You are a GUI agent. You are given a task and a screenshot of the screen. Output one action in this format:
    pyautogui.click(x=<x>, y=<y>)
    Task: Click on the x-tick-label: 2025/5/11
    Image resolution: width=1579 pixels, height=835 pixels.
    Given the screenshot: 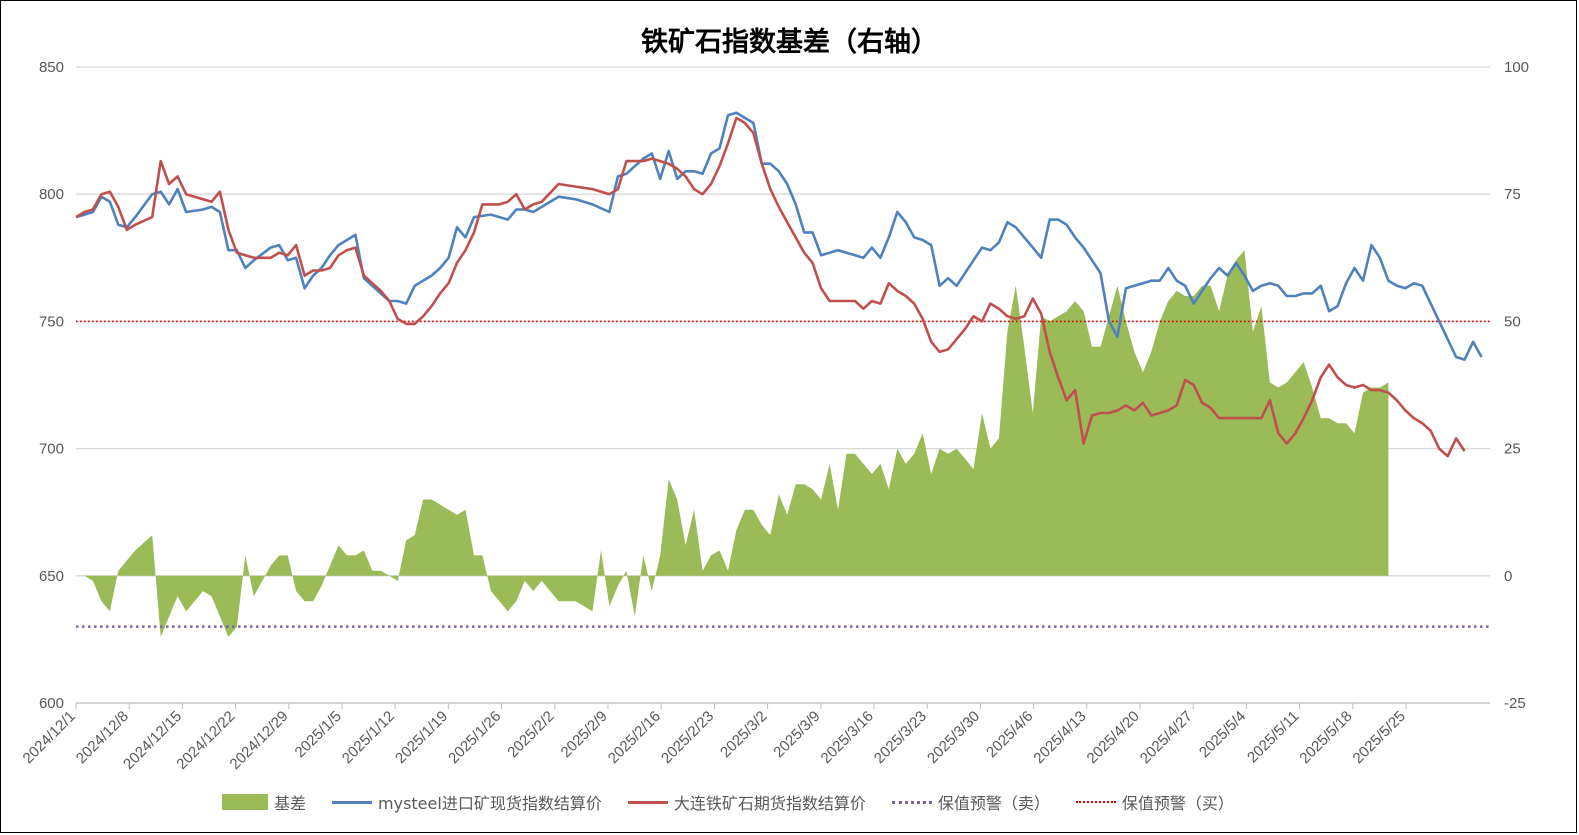 What is the action you would take?
    pyautogui.click(x=1273, y=737)
    